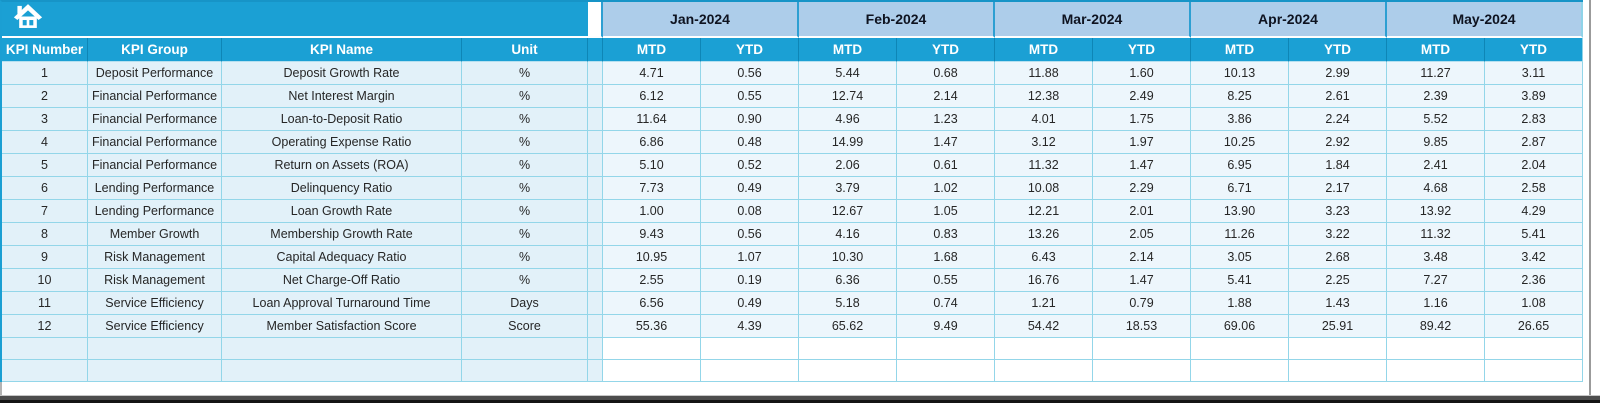  What do you see at coordinates (1436, 50) in the screenshot?
I see `col-header-may-mtd: MTD` at bounding box center [1436, 50].